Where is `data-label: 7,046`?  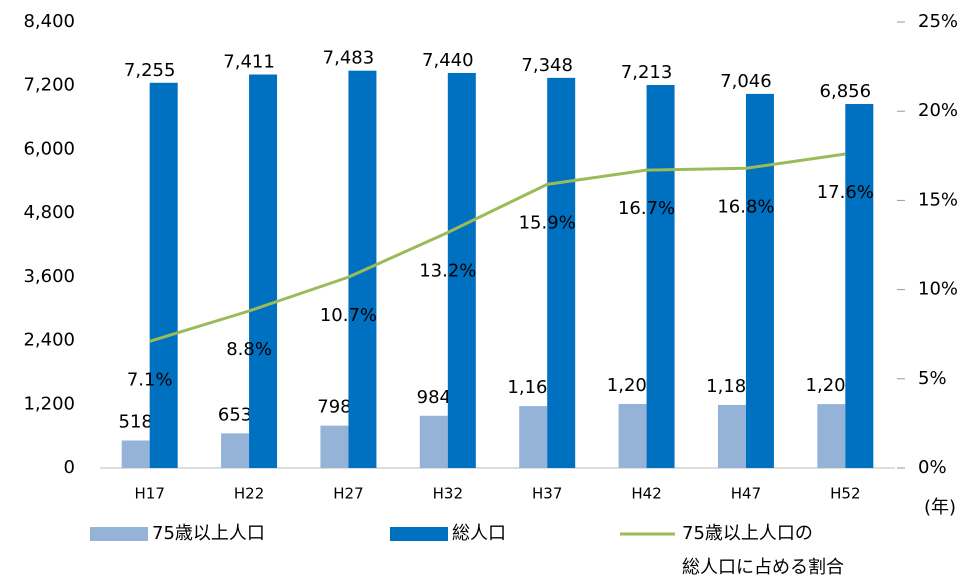 data-label: 7,046 is located at coordinates (746, 81).